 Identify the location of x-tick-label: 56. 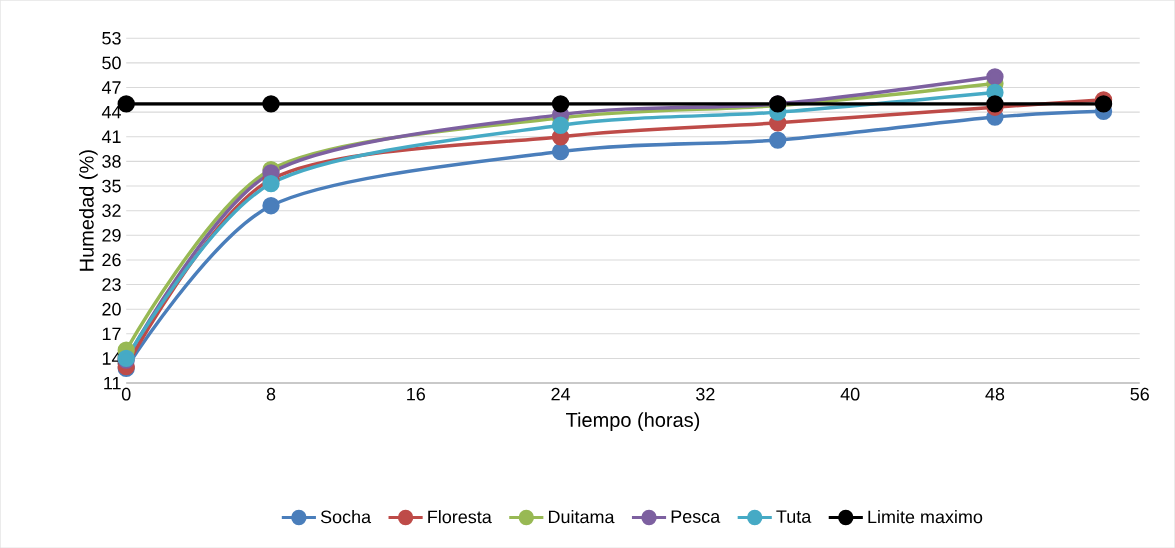
(1139, 394).